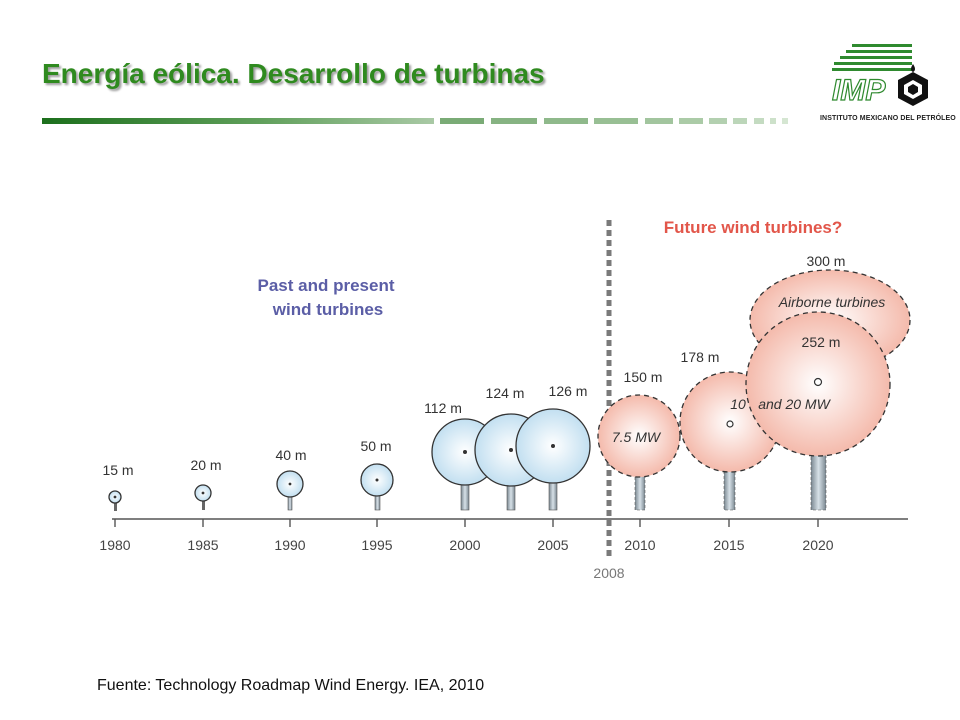 This screenshot has width=960, height=720. What do you see at coordinates (464, 545) in the screenshot?
I see `year-label-2000: 2000` at bounding box center [464, 545].